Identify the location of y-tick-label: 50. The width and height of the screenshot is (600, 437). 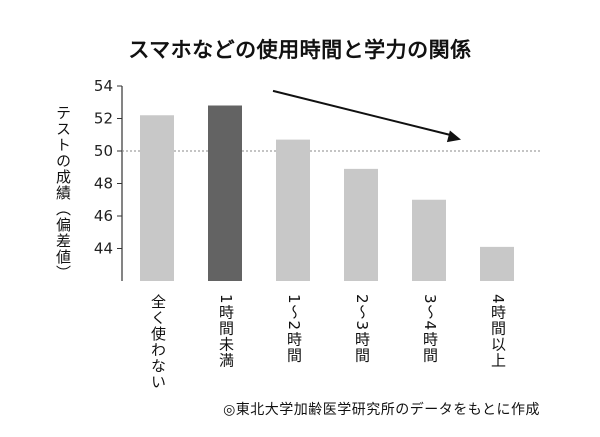
(103, 151).